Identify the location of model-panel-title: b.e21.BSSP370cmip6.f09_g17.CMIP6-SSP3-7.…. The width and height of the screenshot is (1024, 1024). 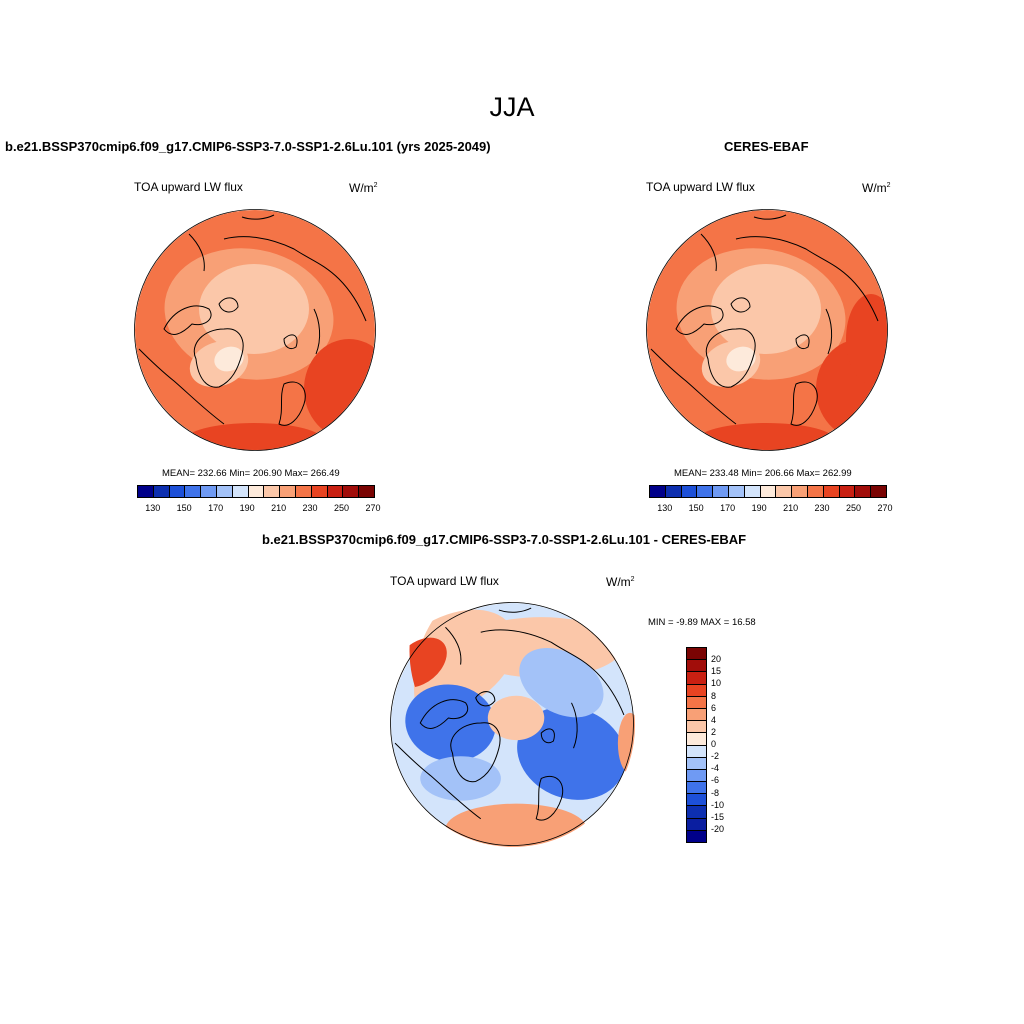
(248, 146).